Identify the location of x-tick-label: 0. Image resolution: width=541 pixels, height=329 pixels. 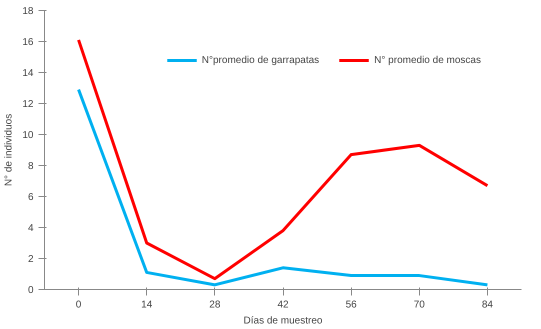
(79, 305).